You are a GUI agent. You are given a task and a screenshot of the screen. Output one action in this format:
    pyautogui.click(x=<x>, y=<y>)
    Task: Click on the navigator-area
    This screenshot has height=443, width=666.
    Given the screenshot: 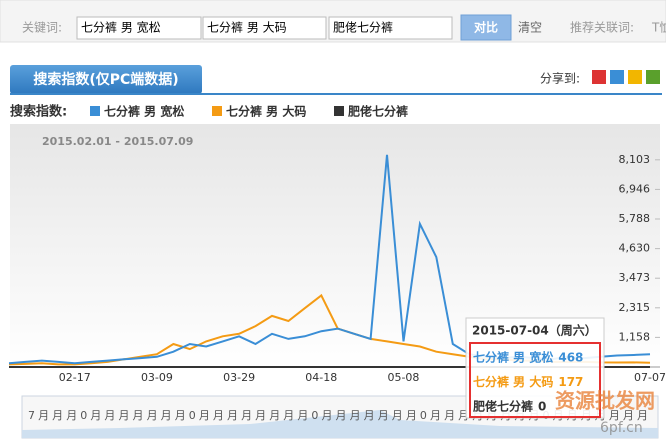 What is the action you would take?
    pyautogui.click(x=340, y=424)
    